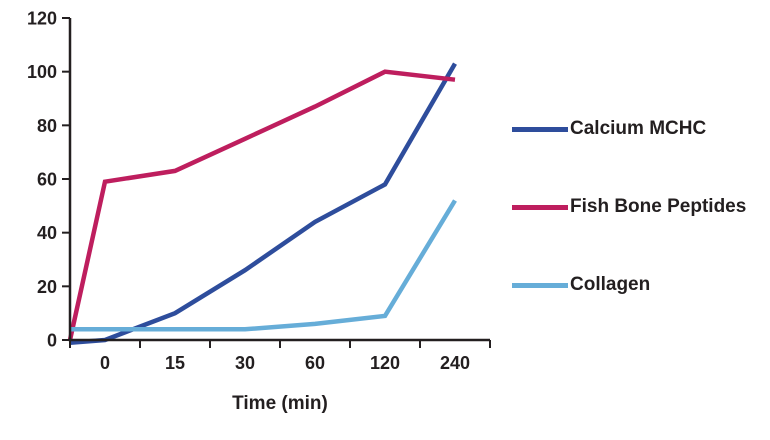 The image size is (770, 440). I want to click on legend-label: Fish Bone Peptides, so click(658, 206).